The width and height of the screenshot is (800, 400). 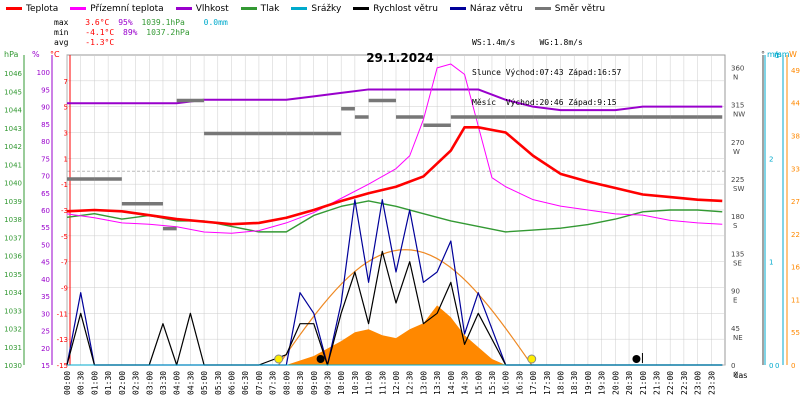 What do you see at coordinates (793, 366) in the screenshot?
I see `wm2-tick-label: 0` at bounding box center [793, 366].